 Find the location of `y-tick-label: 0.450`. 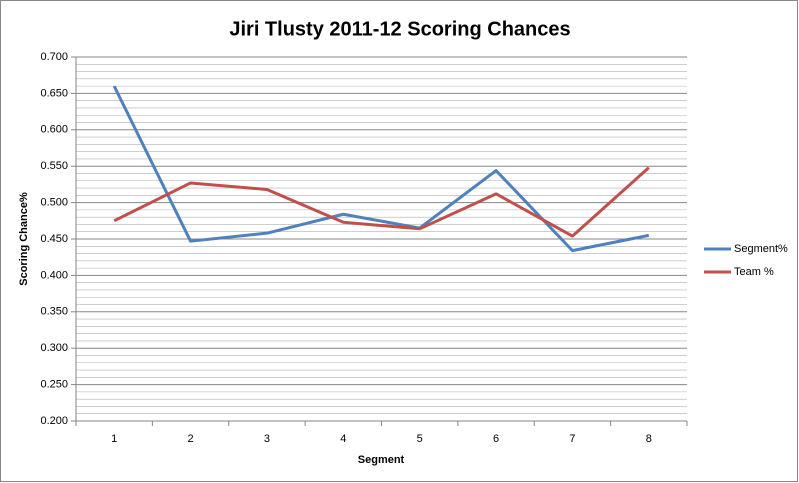

y-tick-label: 0.450 is located at coordinates (54, 239).